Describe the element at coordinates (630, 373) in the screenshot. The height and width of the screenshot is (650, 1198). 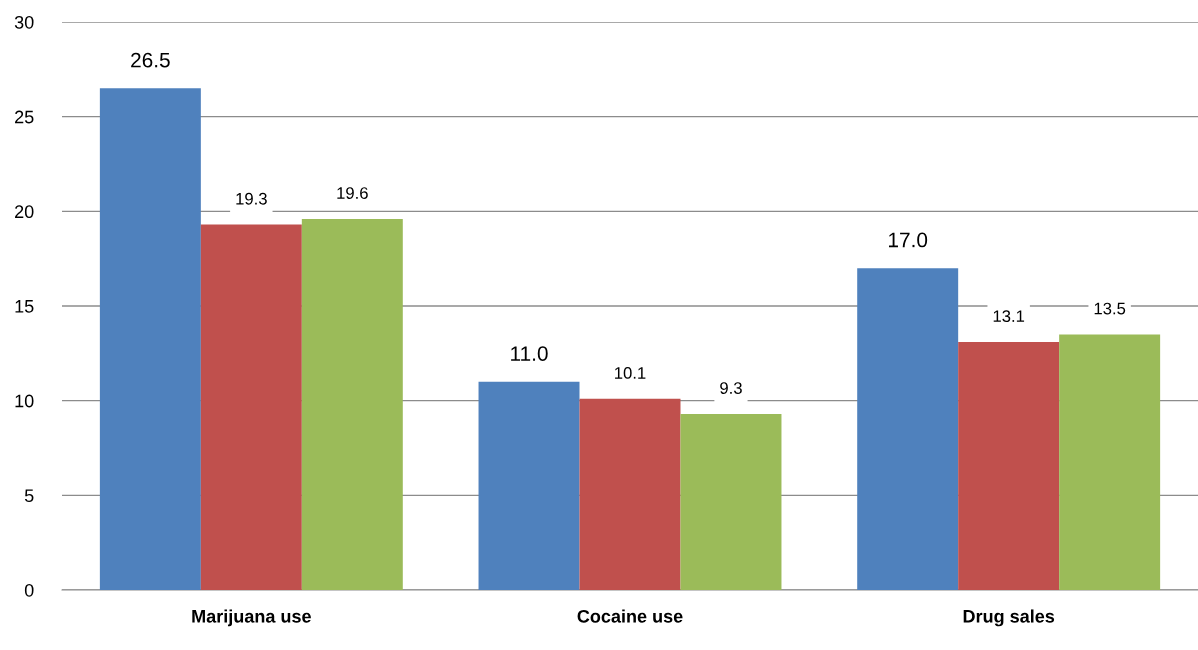
I see `data-label: 10.1` at that location.